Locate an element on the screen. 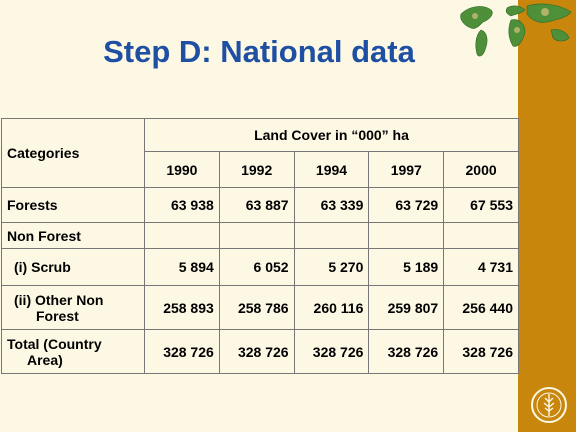 This screenshot has height=432, width=576. year-header: 1990 is located at coordinates (182, 169).